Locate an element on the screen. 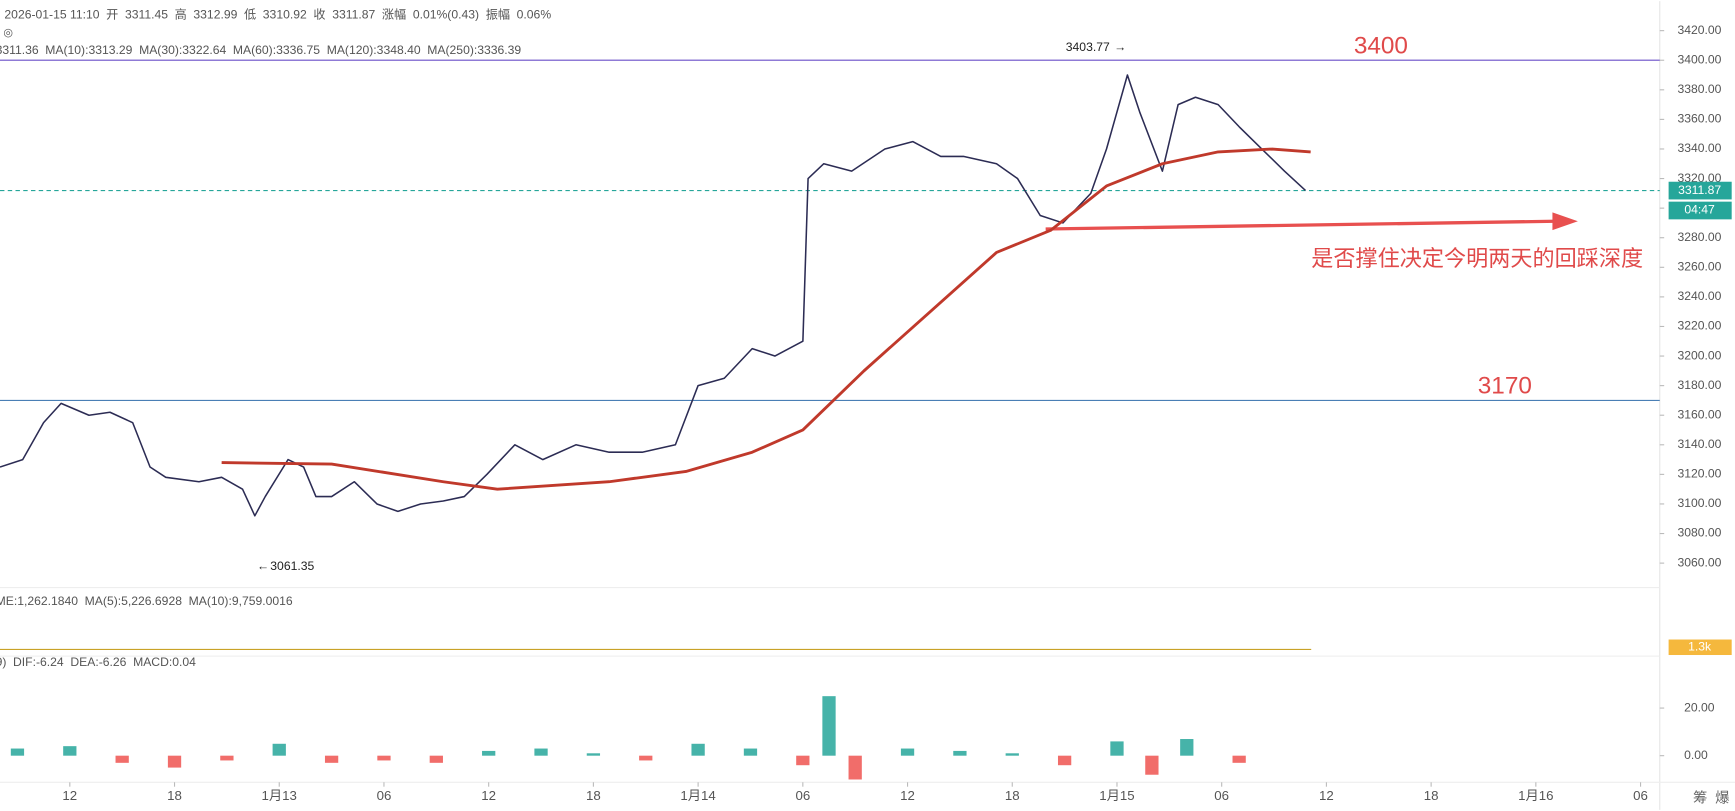 The height and width of the screenshot is (811, 1735). volume-tag-label: 1.3k is located at coordinates (1700, 646).